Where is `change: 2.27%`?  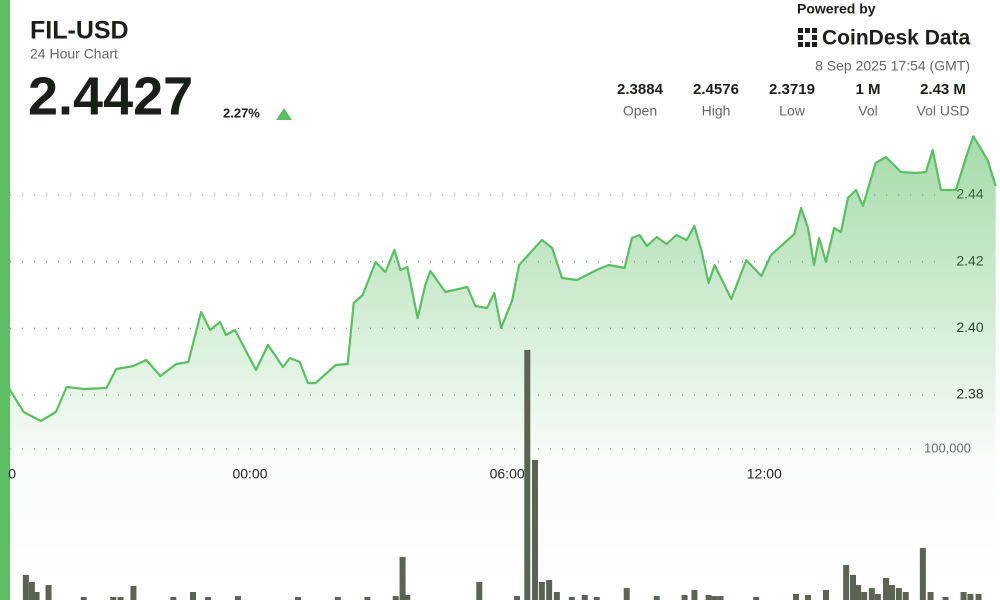 change: 2.27% is located at coordinates (241, 112).